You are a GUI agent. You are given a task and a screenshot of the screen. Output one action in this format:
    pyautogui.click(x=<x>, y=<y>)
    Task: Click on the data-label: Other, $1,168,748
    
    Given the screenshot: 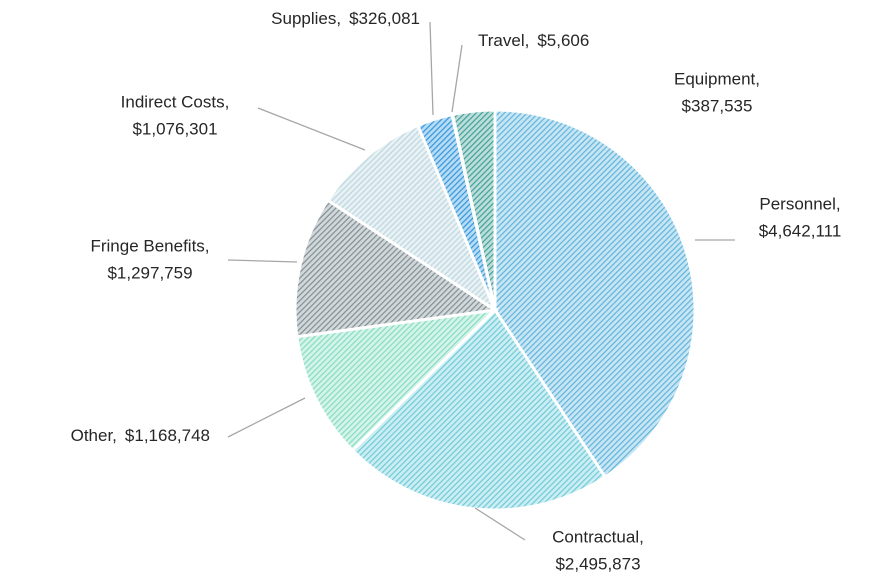 What is the action you would take?
    pyautogui.click(x=140, y=435)
    